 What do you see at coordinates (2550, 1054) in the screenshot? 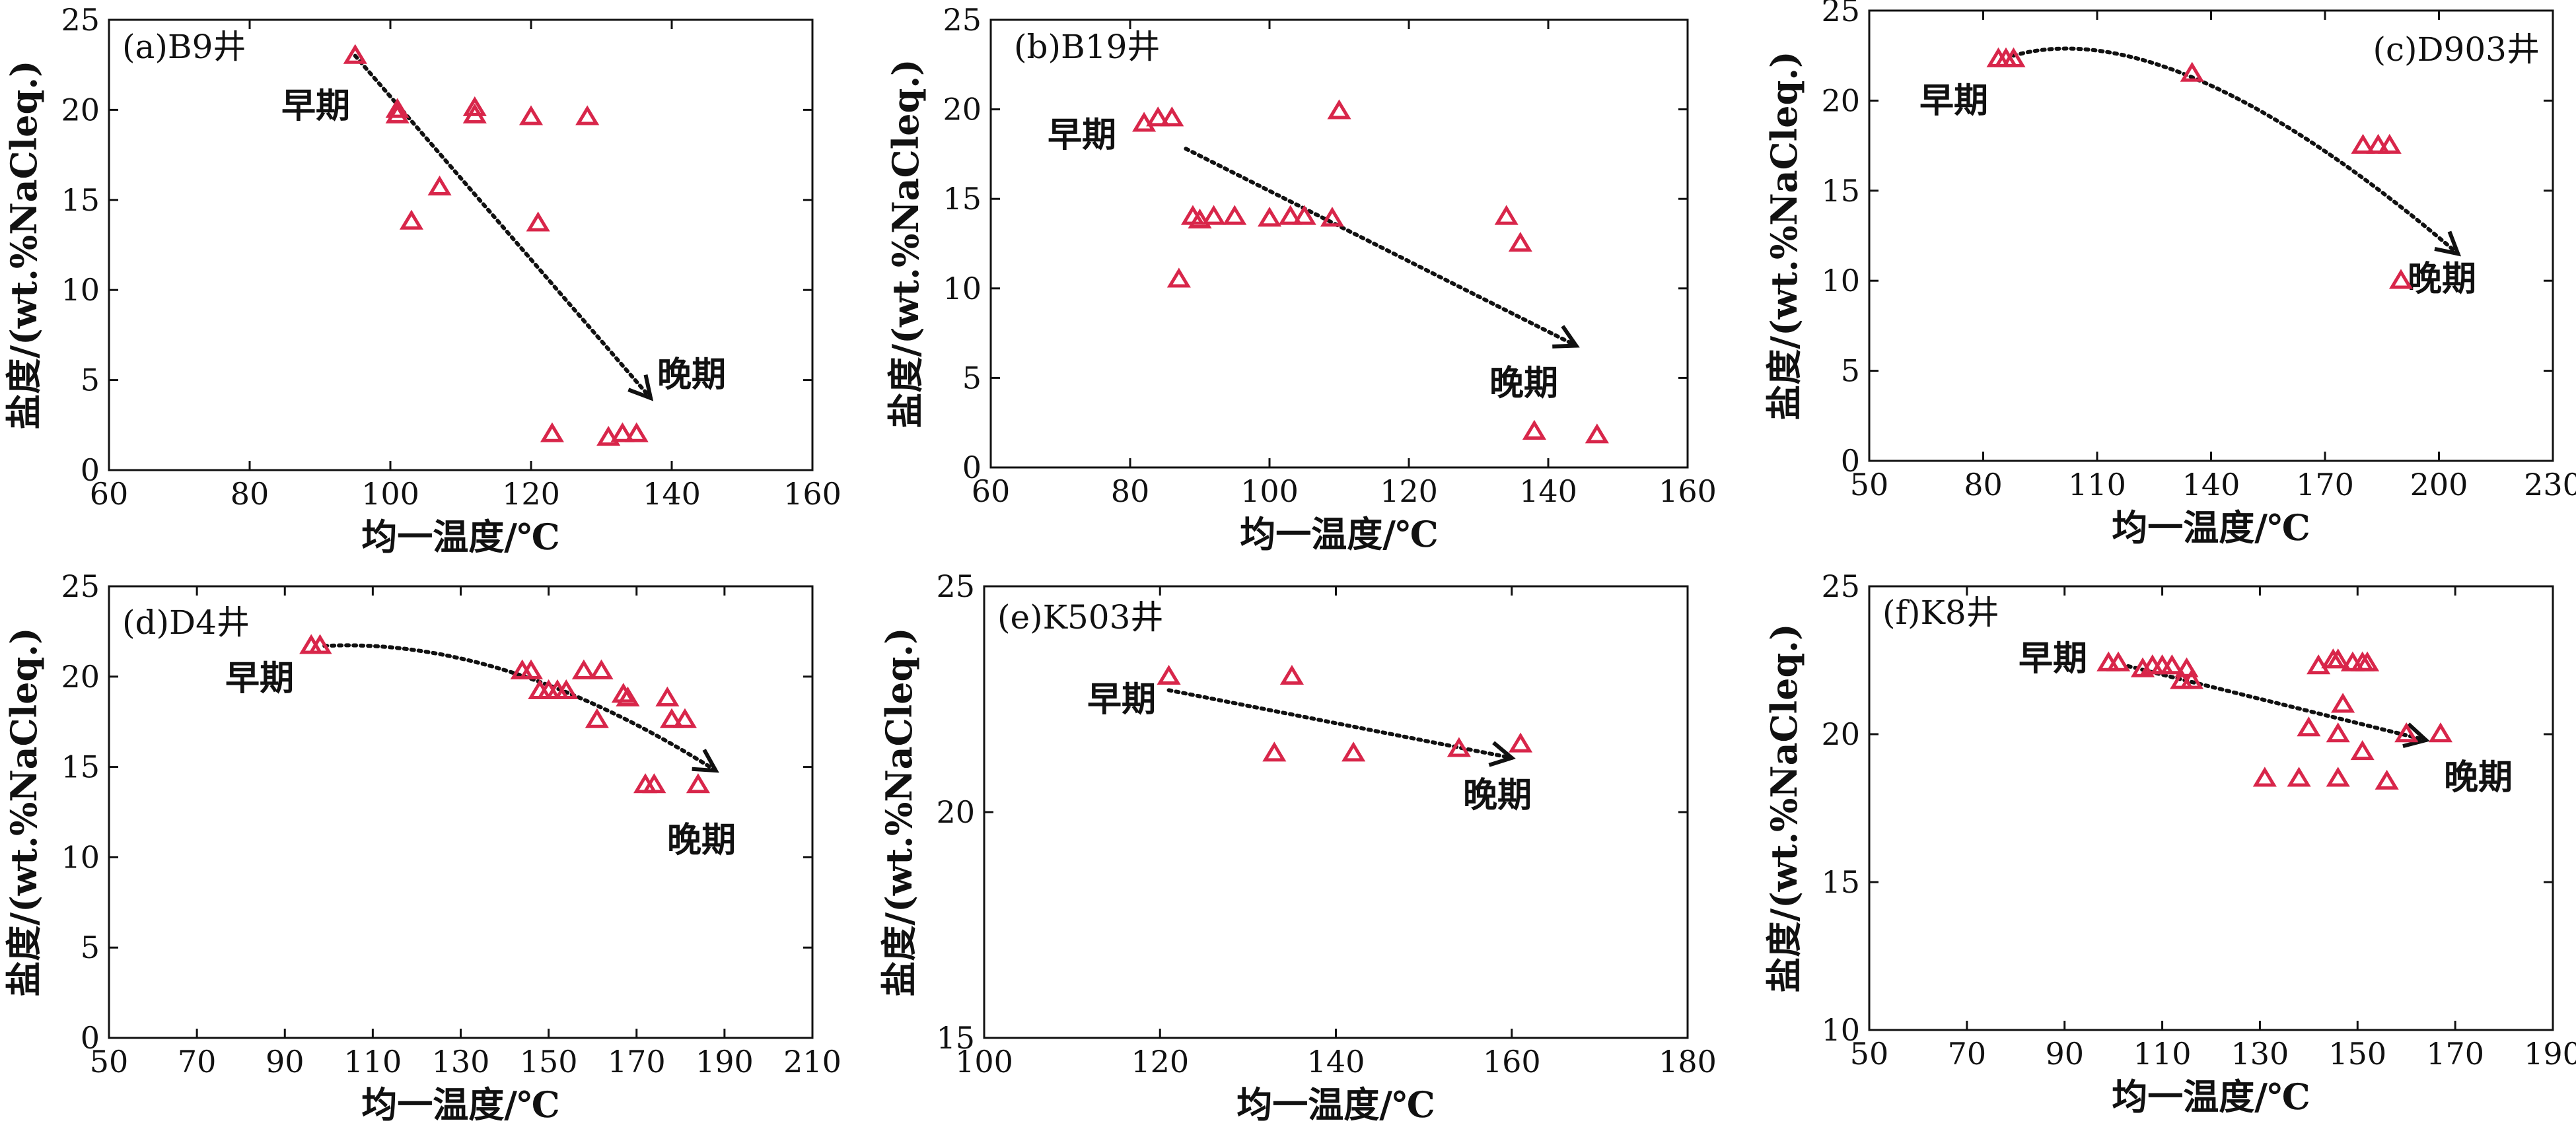
I see `x-tick-label: 190` at bounding box center [2550, 1054].